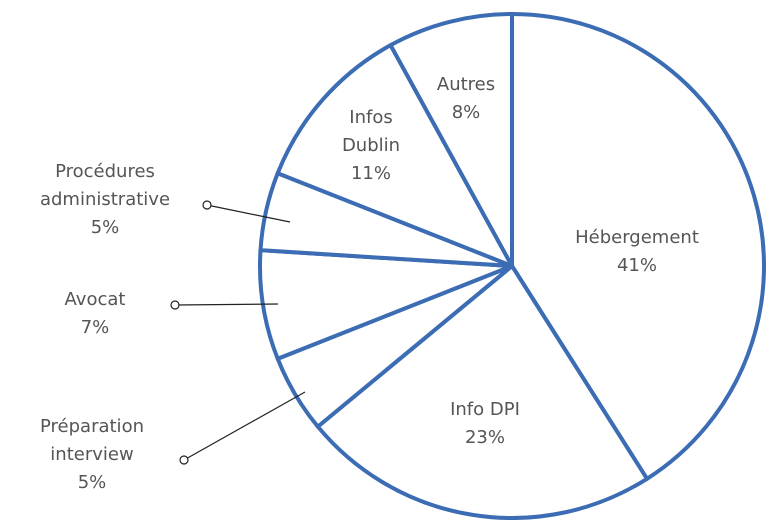 The image size is (766, 520). What do you see at coordinates (92, 440) in the screenshot?
I see `slice-label: Préparation interview` at bounding box center [92, 440].